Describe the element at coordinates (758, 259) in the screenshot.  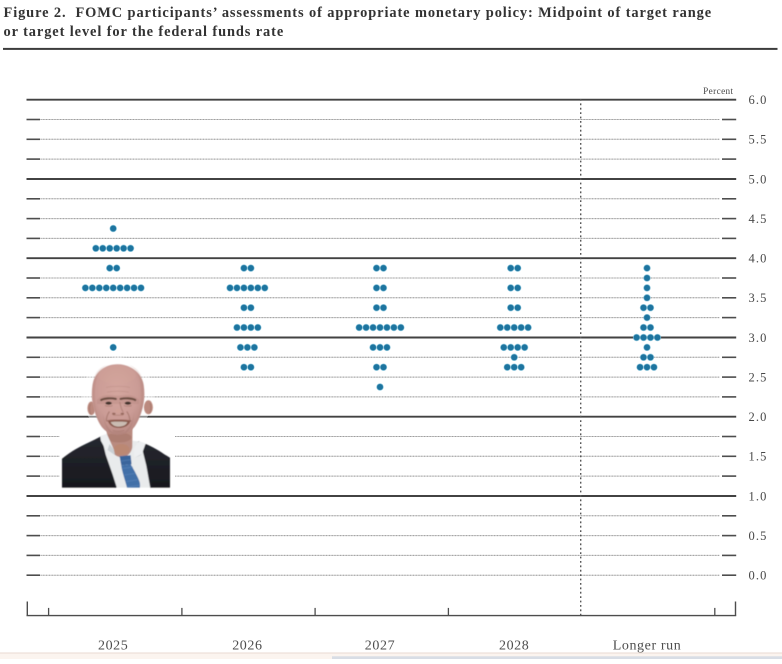
I see `svg-text: 4.0` at that location.